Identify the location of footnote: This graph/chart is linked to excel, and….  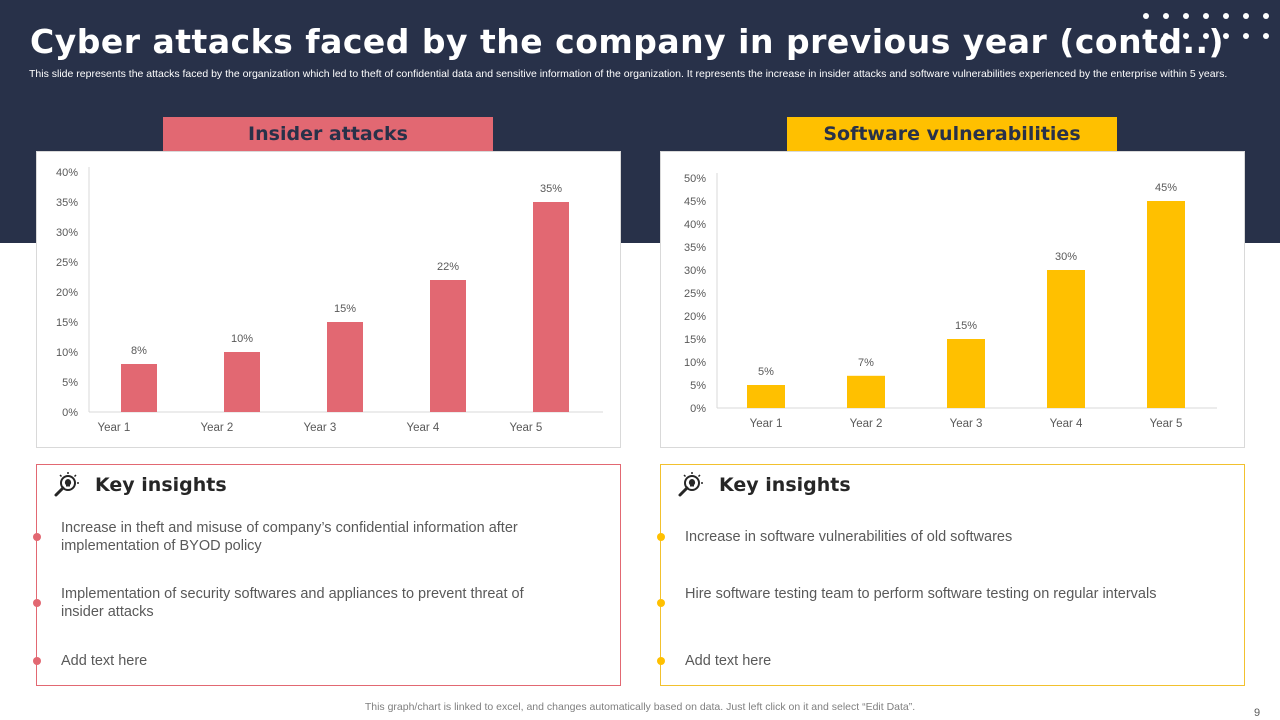
(640, 707).